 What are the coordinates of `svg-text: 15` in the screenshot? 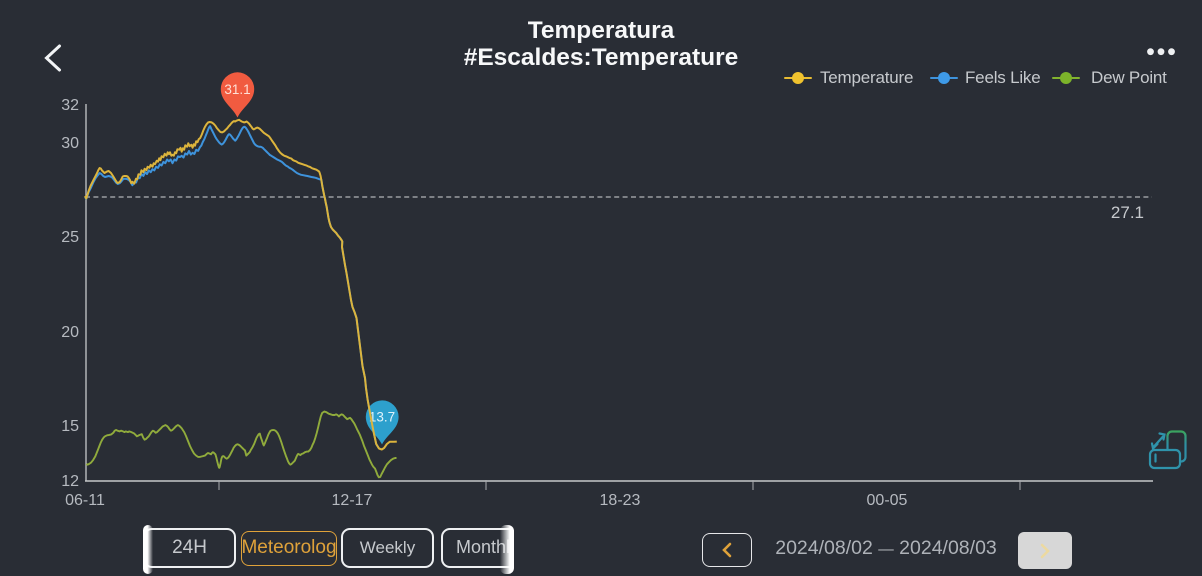 It's located at (70, 426).